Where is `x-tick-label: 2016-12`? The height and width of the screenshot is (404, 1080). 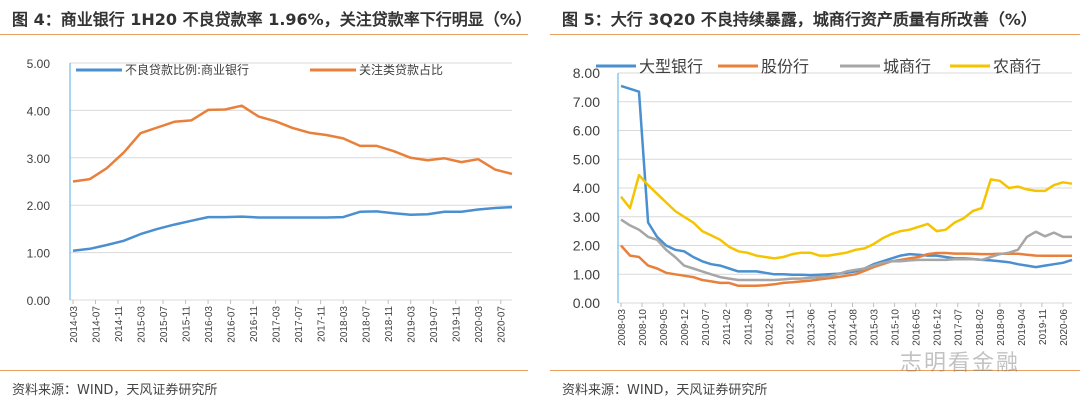 x-tick-label: 2016-12 is located at coordinates (938, 327).